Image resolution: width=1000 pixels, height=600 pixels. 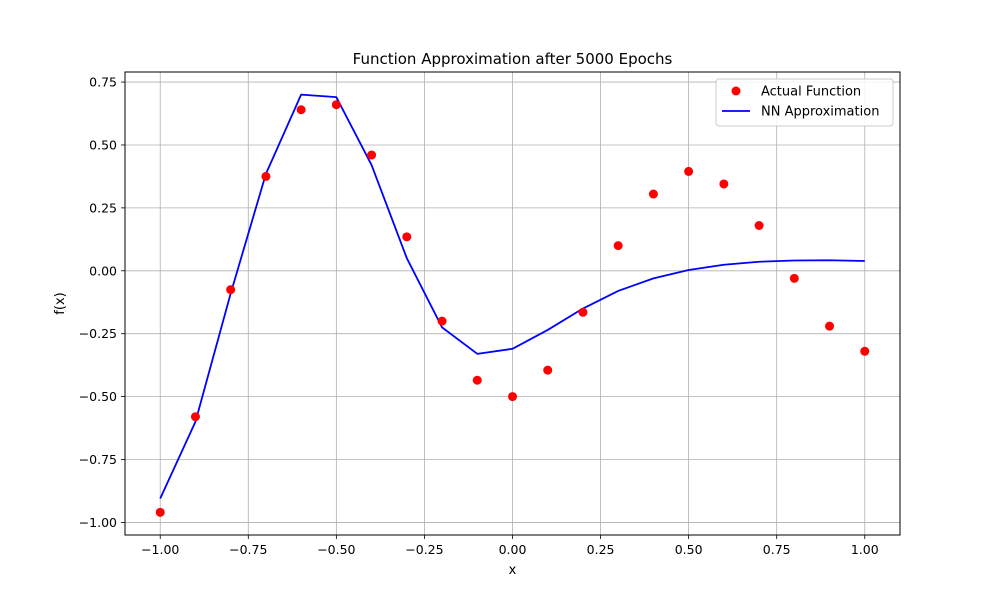 What do you see at coordinates (336, 549) in the screenshot?
I see `x-tick-label: −0.50` at bounding box center [336, 549].